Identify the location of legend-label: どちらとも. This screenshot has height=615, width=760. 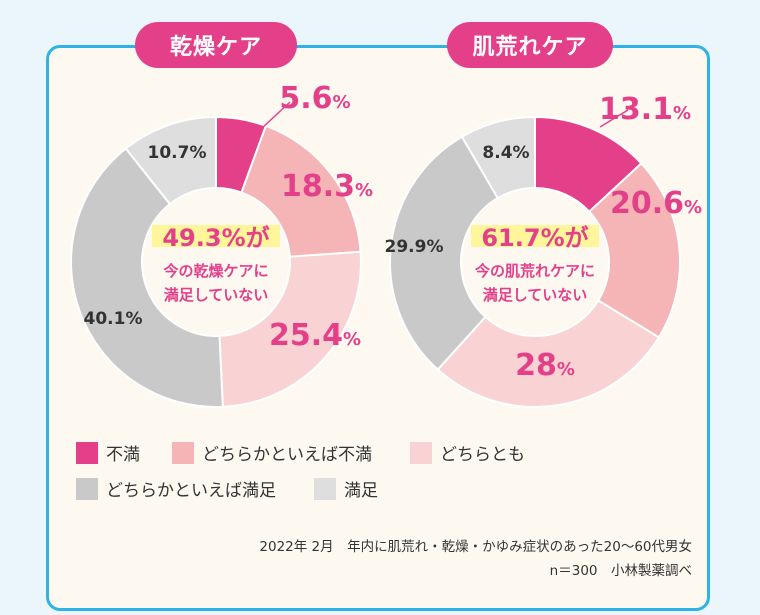
(482, 455).